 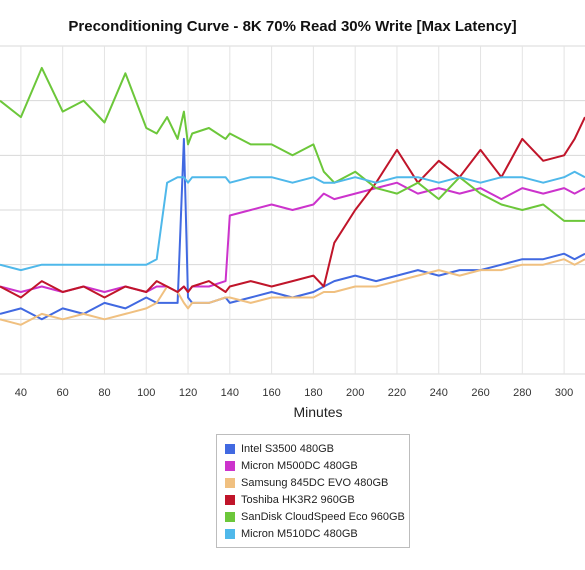 What do you see at coordinates (271, 393) in the screenshot?
I see `x-tick-label: 160` at bounding box center [271, 393].